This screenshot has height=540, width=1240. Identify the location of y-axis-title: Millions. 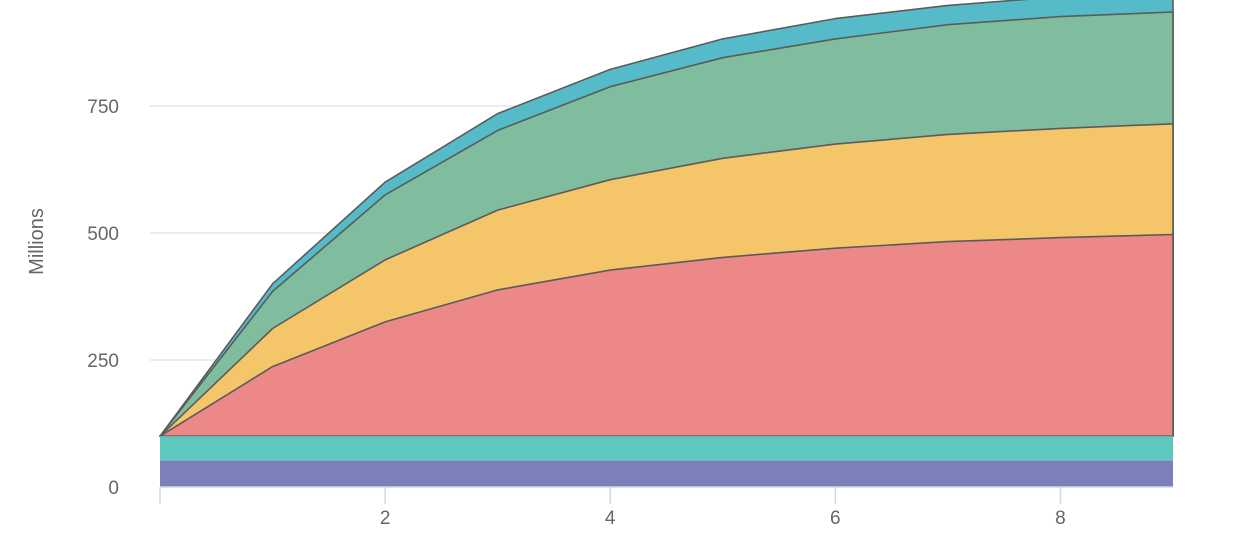
(37, 241).